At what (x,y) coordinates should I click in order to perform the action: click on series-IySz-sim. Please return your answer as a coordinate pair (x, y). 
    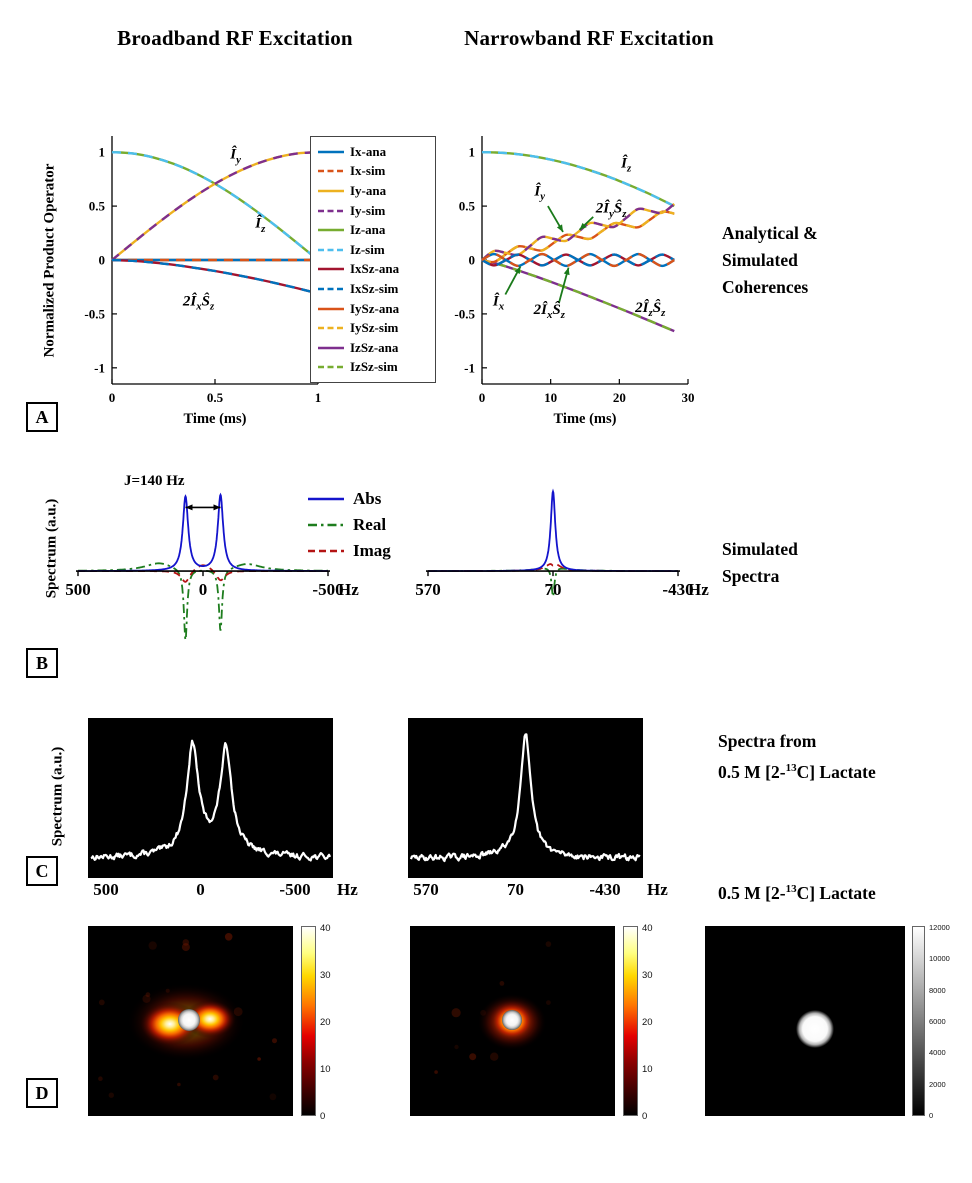
    Looking at the image, I should click on (578, 237).